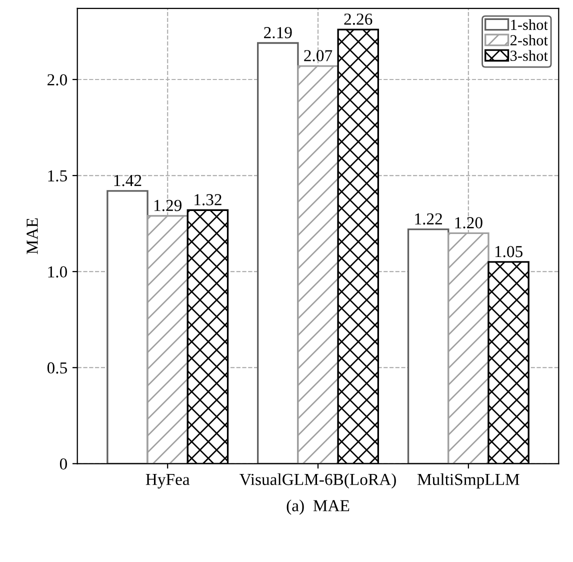  I want to click on y-tick-label: 1.5, so click(57, 176).